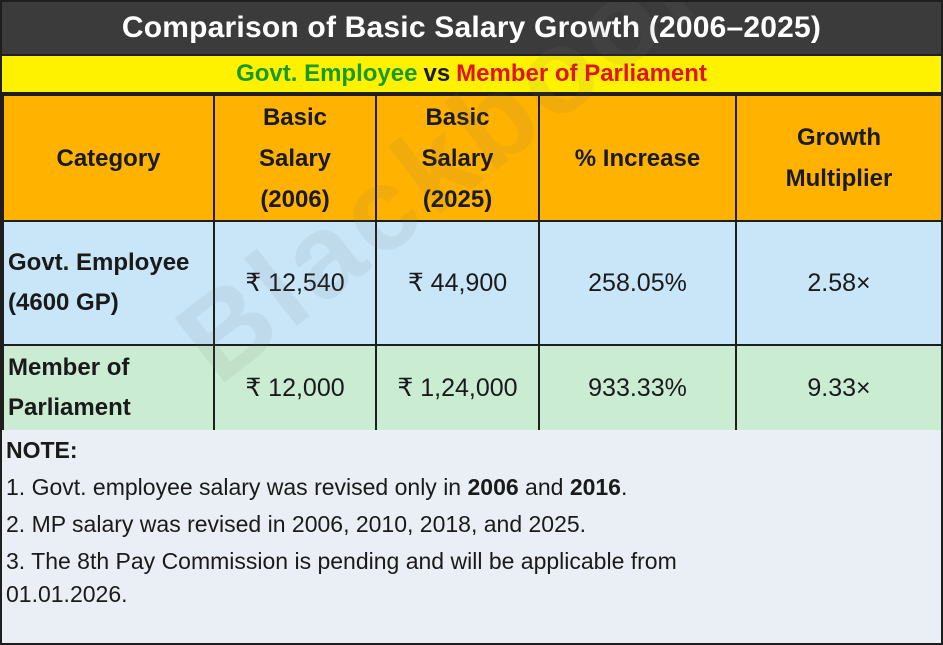  Describe the element at coordinates (838, 388) in the screenshot. I see `cell-growth-multiplier: 9.33×` at that location.